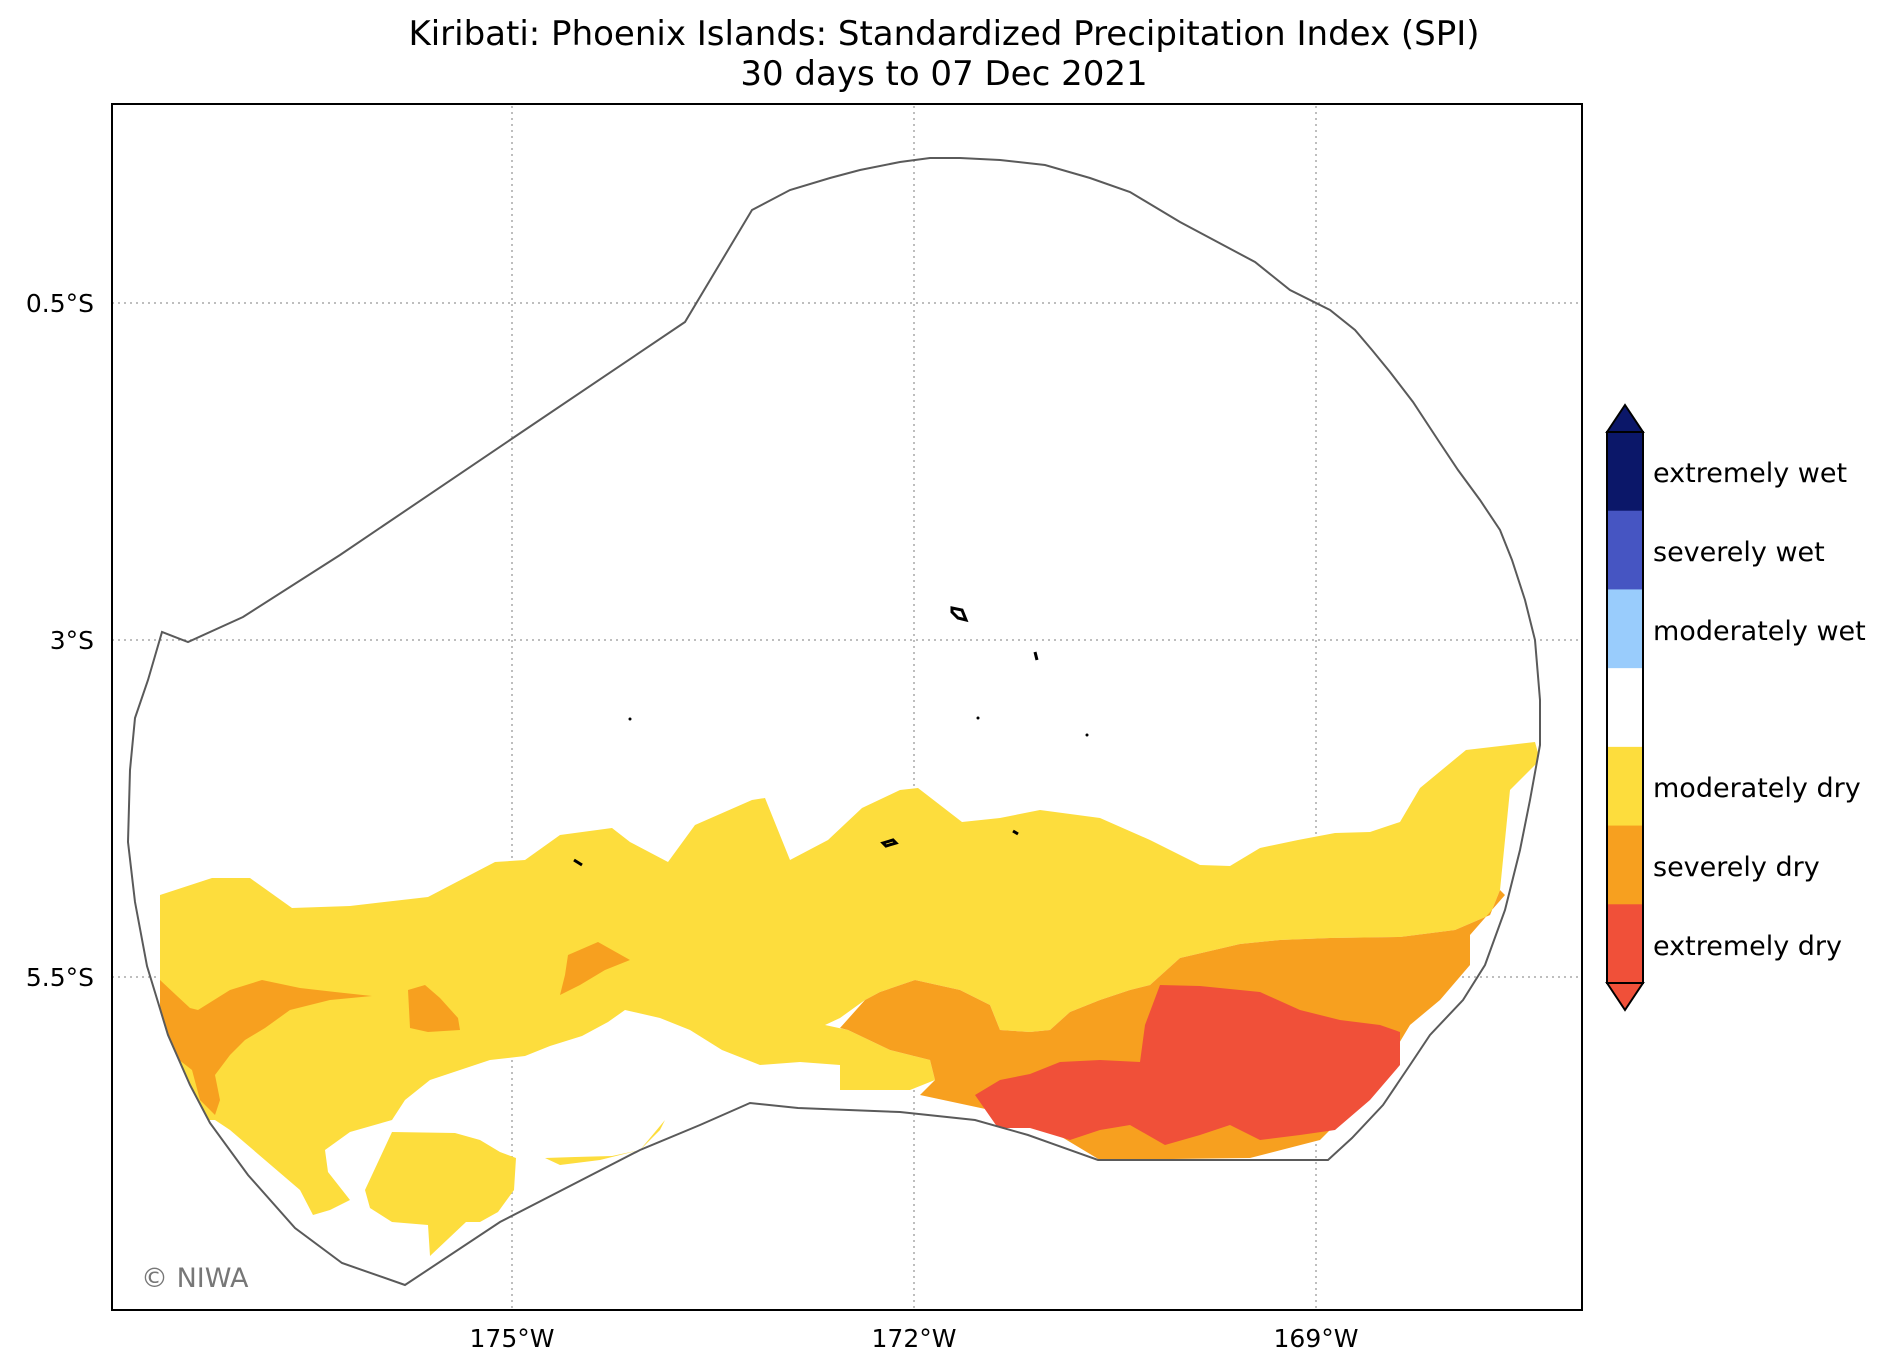 This screenshot has width=1888, height=1372. Describe the element at coordinates (1750, 473) in the screenshot. I see `legend-label-extremely-wet: extremely wet` at that location.